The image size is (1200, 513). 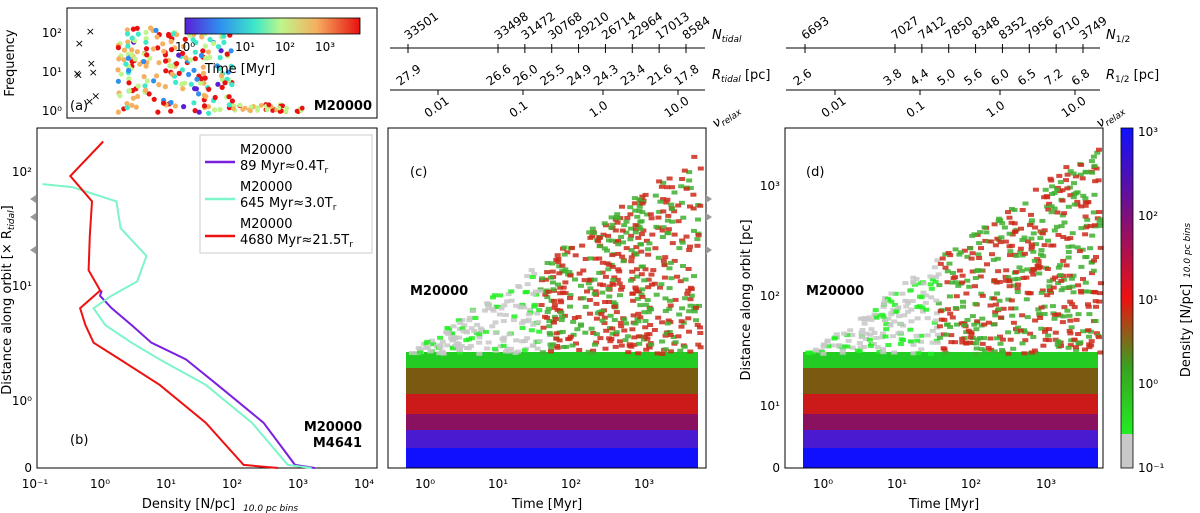 I want to click on density-colorbar-tick: 10³, so click(x=1148, y=132).